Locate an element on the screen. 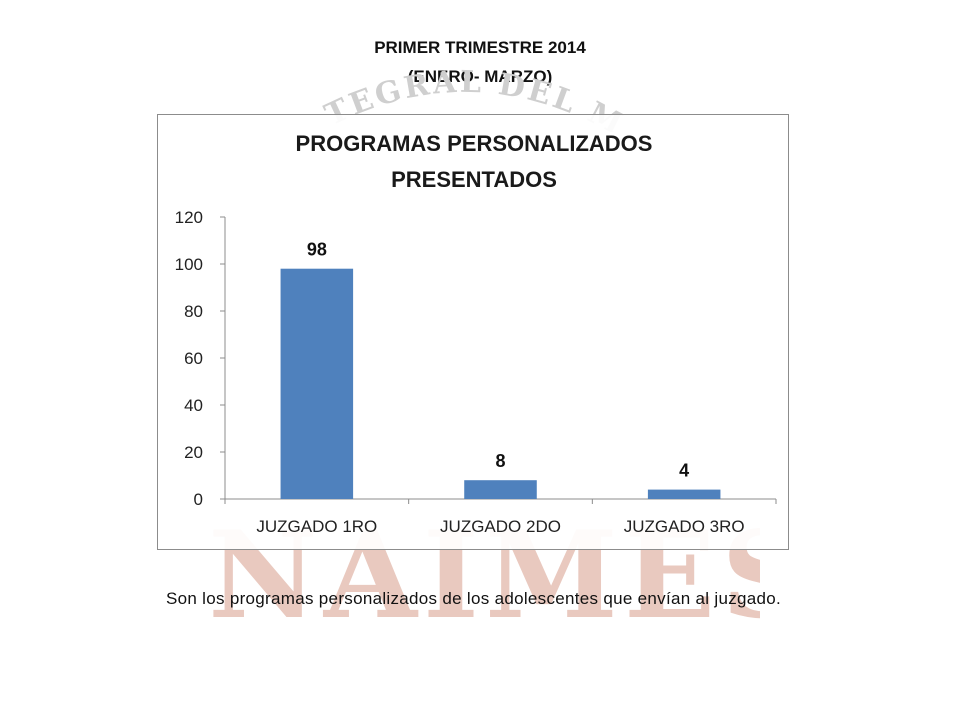  x-category-label-3: JUZGADO 3RO is located at coordinates (684, 526).